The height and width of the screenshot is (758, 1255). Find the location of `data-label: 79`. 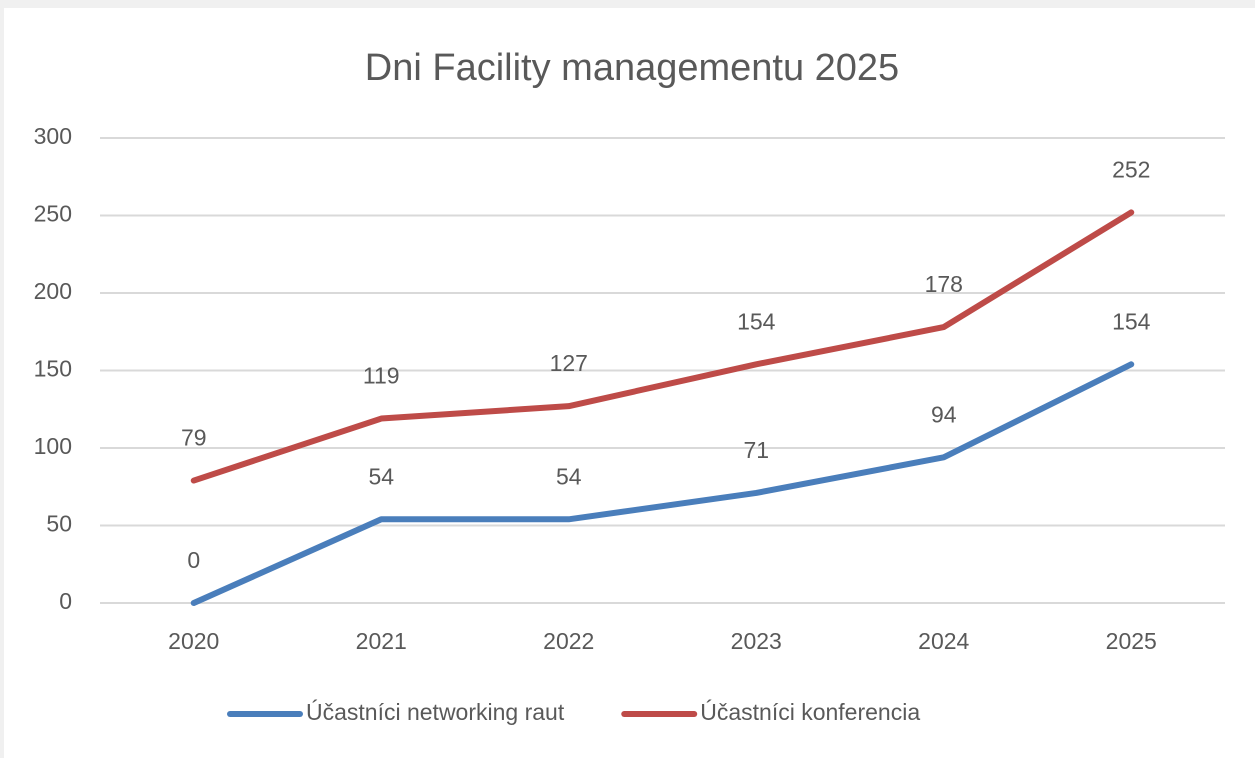

data-label: 79 is located at coordinates (194, 438).